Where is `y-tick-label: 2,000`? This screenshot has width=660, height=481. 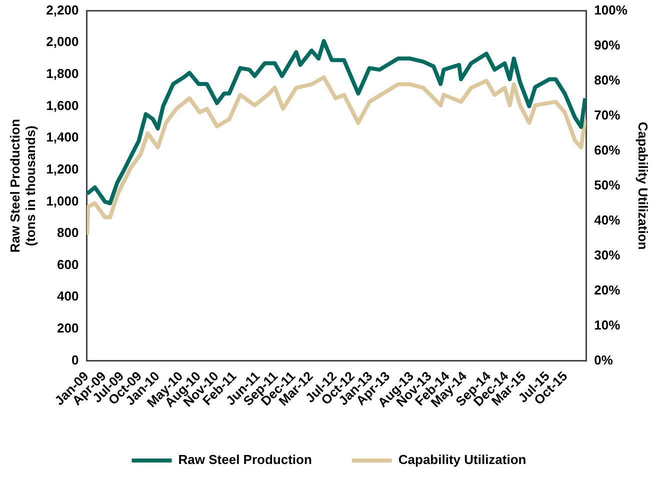
y-tick-label: 2,000 is located at coordinates (62, 42).